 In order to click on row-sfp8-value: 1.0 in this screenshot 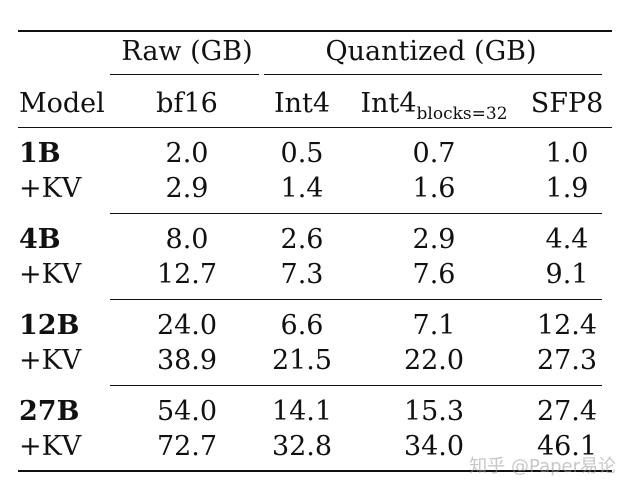, I will do `click(567, 153)`.